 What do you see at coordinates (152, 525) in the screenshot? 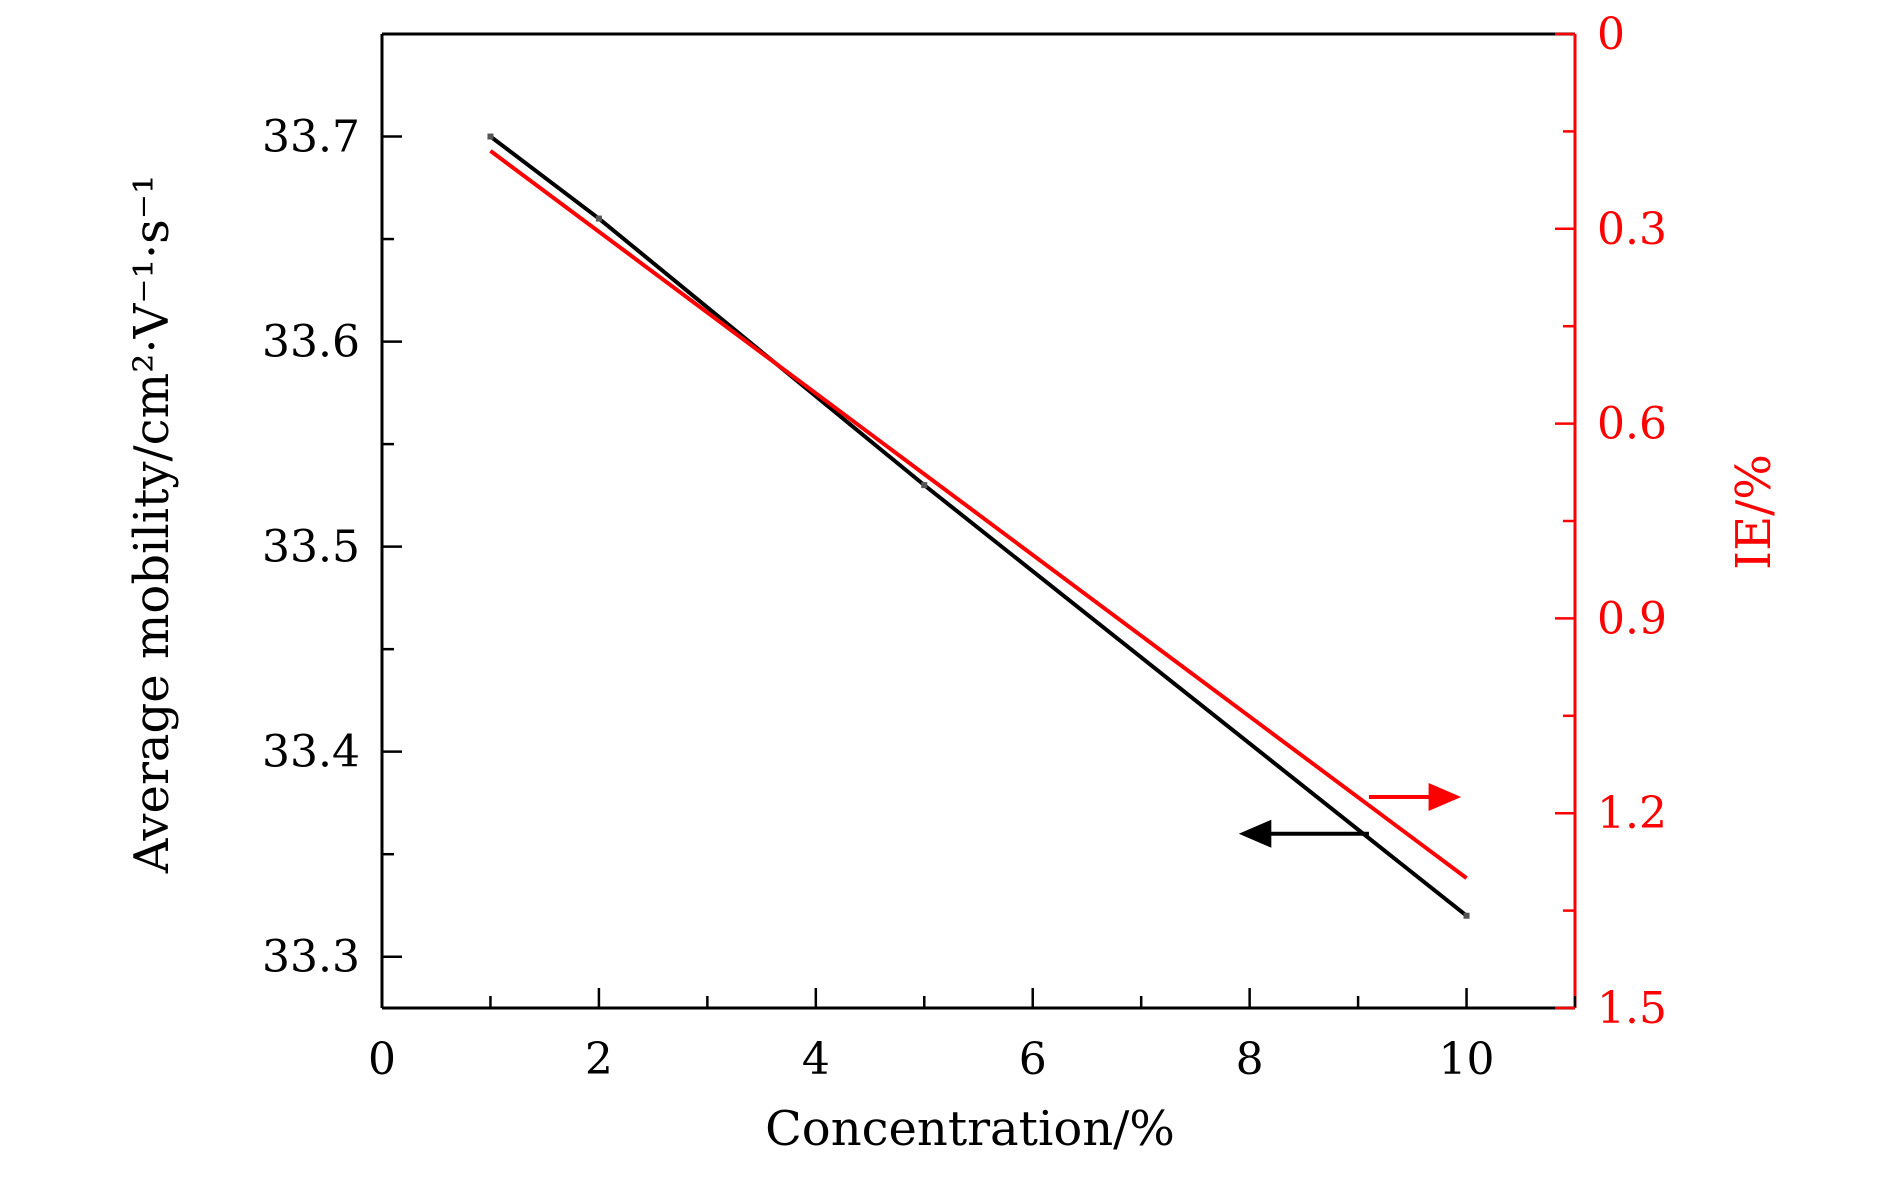
I see `y-axis-title: Average mobility/cm²·V⁻¹·s⁻¹` at bounding box center [152, 525].